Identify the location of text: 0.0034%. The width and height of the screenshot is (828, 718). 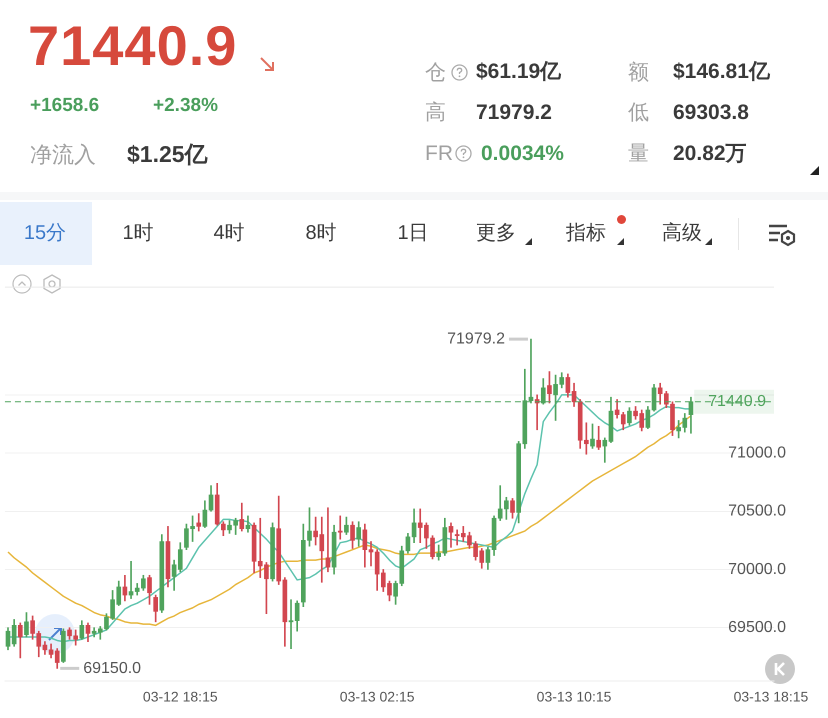
(522, 153).